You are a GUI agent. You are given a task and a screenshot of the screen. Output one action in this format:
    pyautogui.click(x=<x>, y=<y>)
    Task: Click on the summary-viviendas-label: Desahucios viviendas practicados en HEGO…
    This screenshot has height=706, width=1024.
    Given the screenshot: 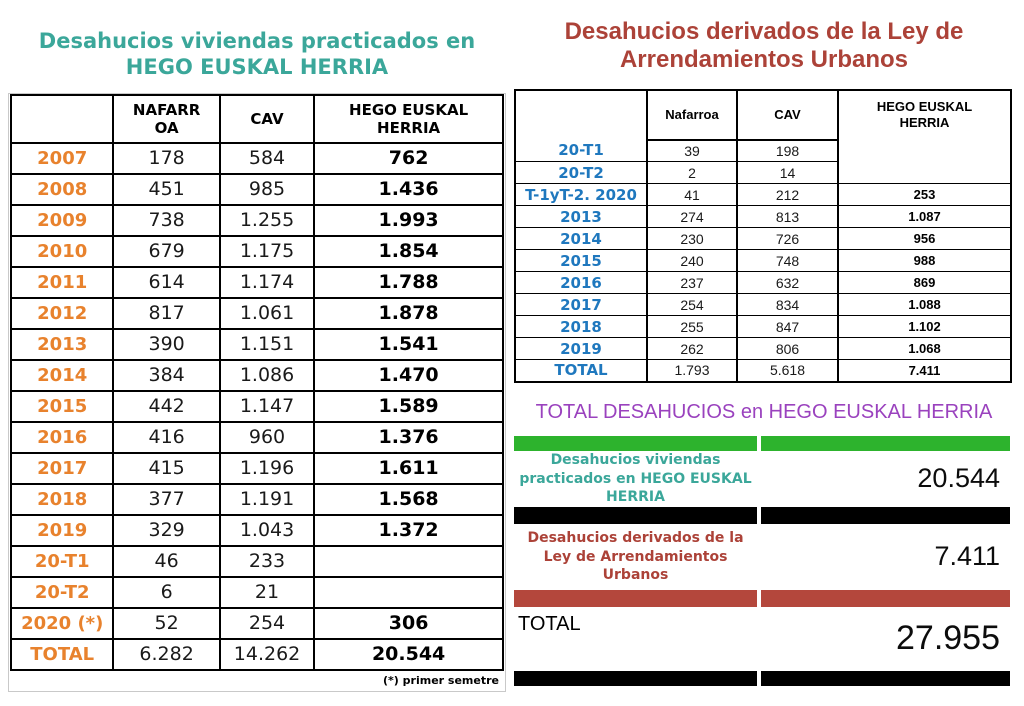 What is the action you would take?
    pyautogui.click(x=635, y=478)
    